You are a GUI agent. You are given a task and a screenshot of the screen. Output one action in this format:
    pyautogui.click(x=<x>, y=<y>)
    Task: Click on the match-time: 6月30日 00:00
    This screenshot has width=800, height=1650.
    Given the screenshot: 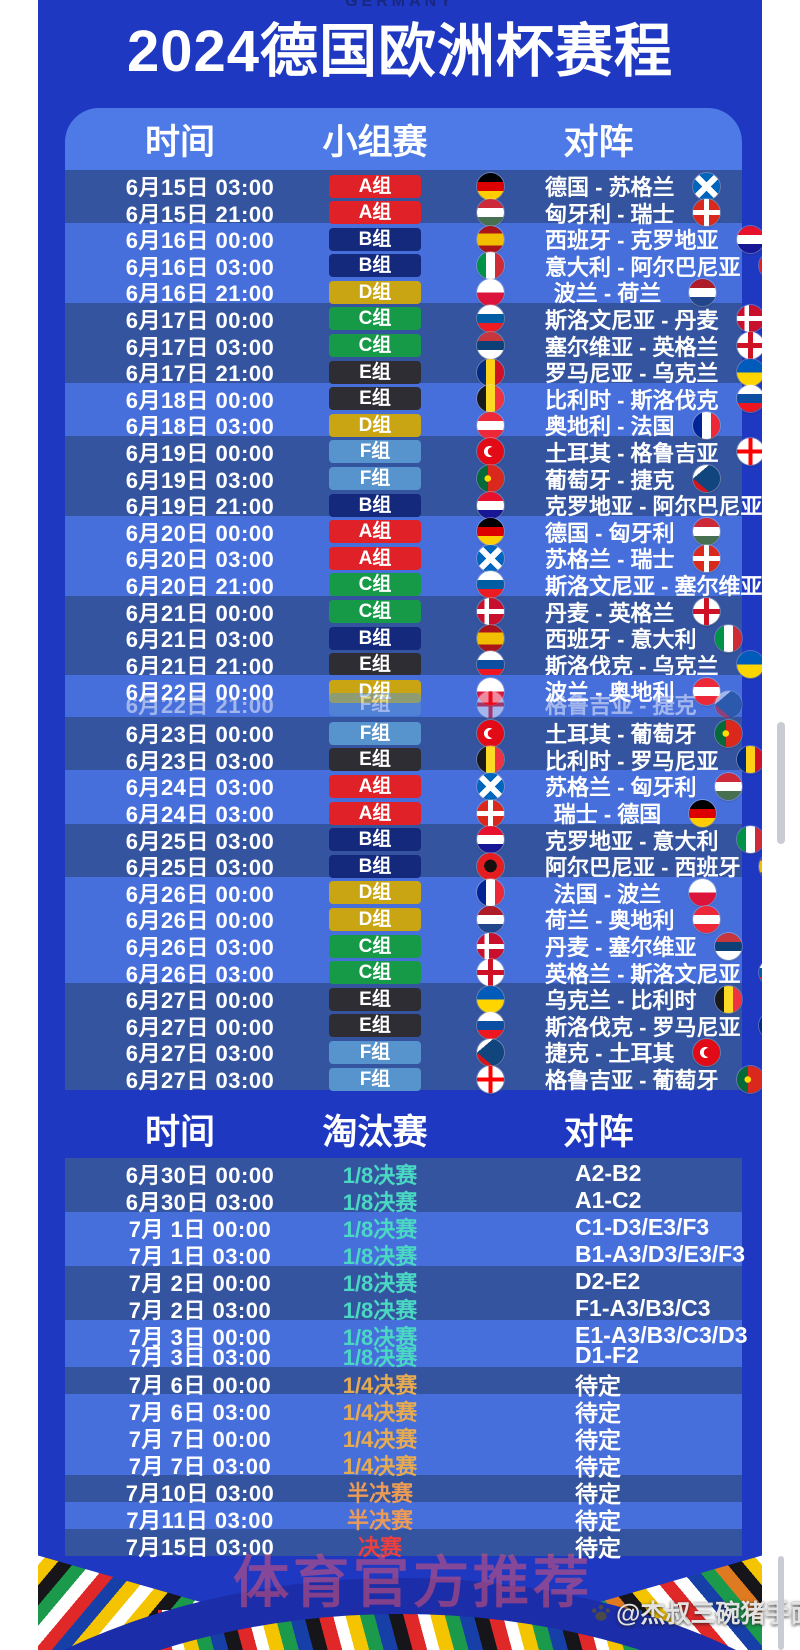 What is the action you would take?
    pyautogui.click(x=200, y=1175)
    